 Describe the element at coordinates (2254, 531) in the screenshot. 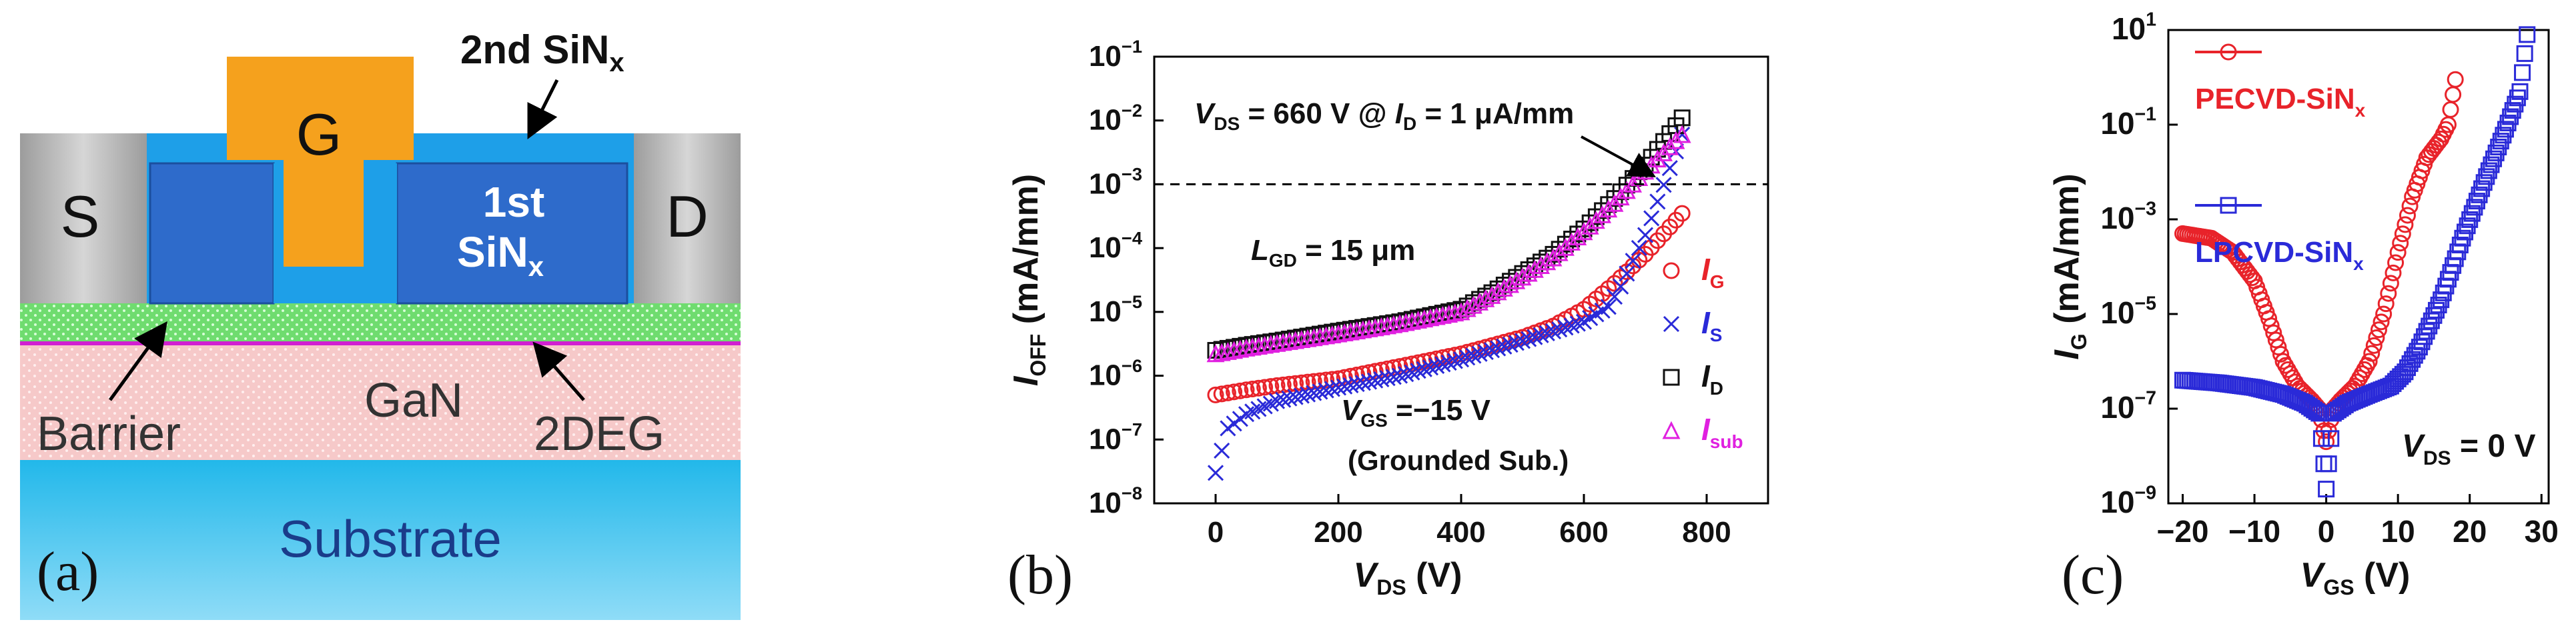

I see `x-tick-label: −10` at that location.